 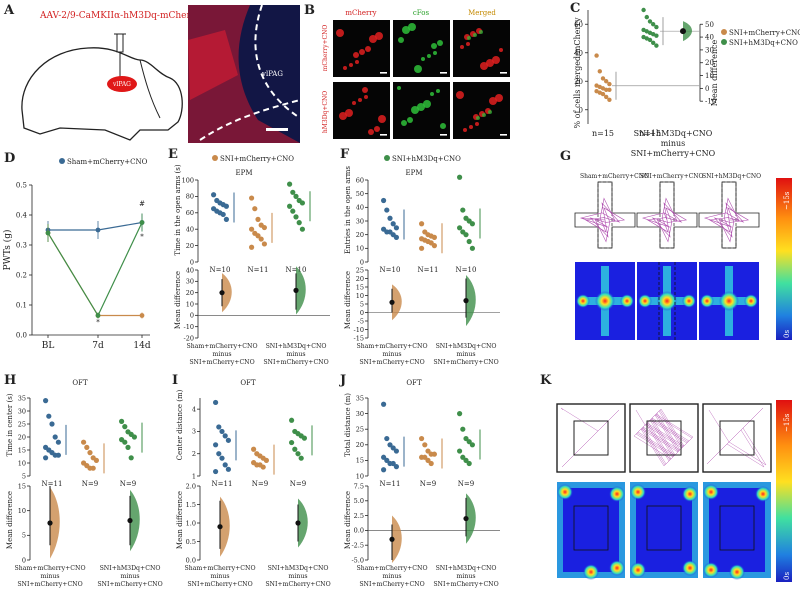 I want to click on g-heat-spot, so click(x=689, y=301).